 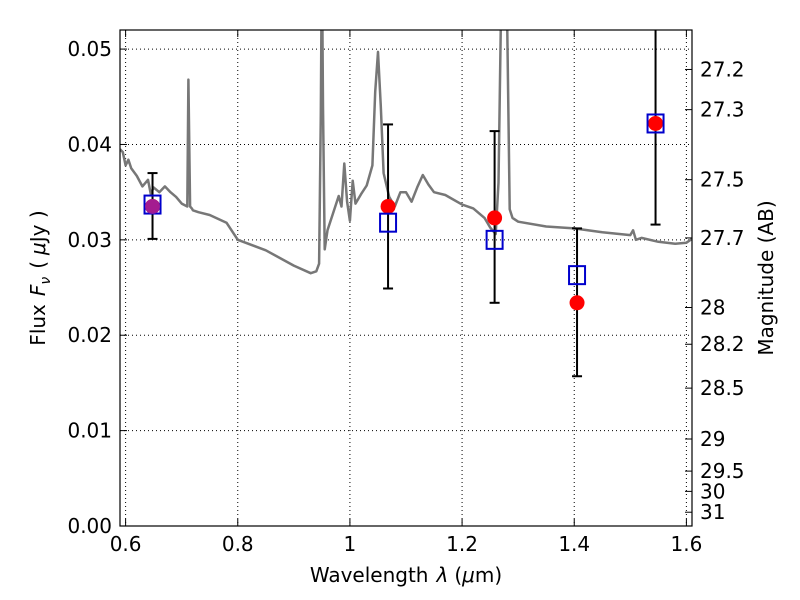 What do you see at coordinates (722, 344) in the screenshot?
I see `magnitude-tick-label: 28.2` at bounding box center [722, 344].